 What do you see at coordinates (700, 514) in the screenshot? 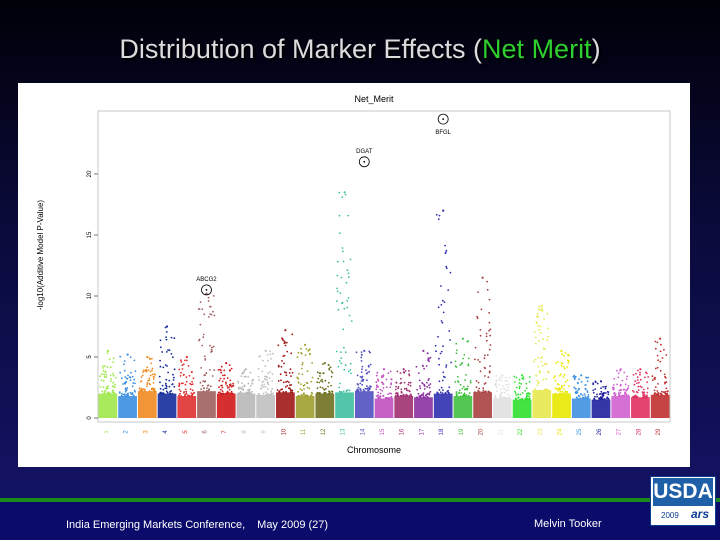
I see `ars-logo-text: ars` at bounding box center [700, 514].